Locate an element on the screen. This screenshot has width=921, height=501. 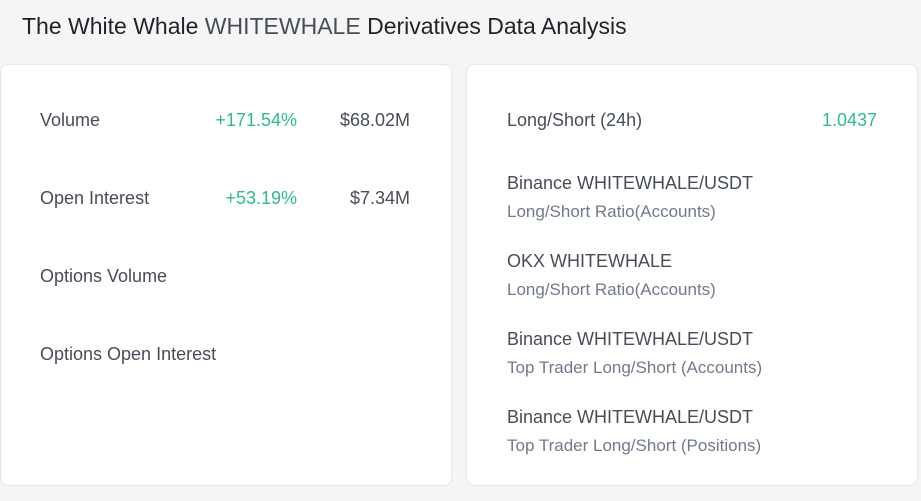
metric-label: Options Open Interest is located at coordinates (128, 354).